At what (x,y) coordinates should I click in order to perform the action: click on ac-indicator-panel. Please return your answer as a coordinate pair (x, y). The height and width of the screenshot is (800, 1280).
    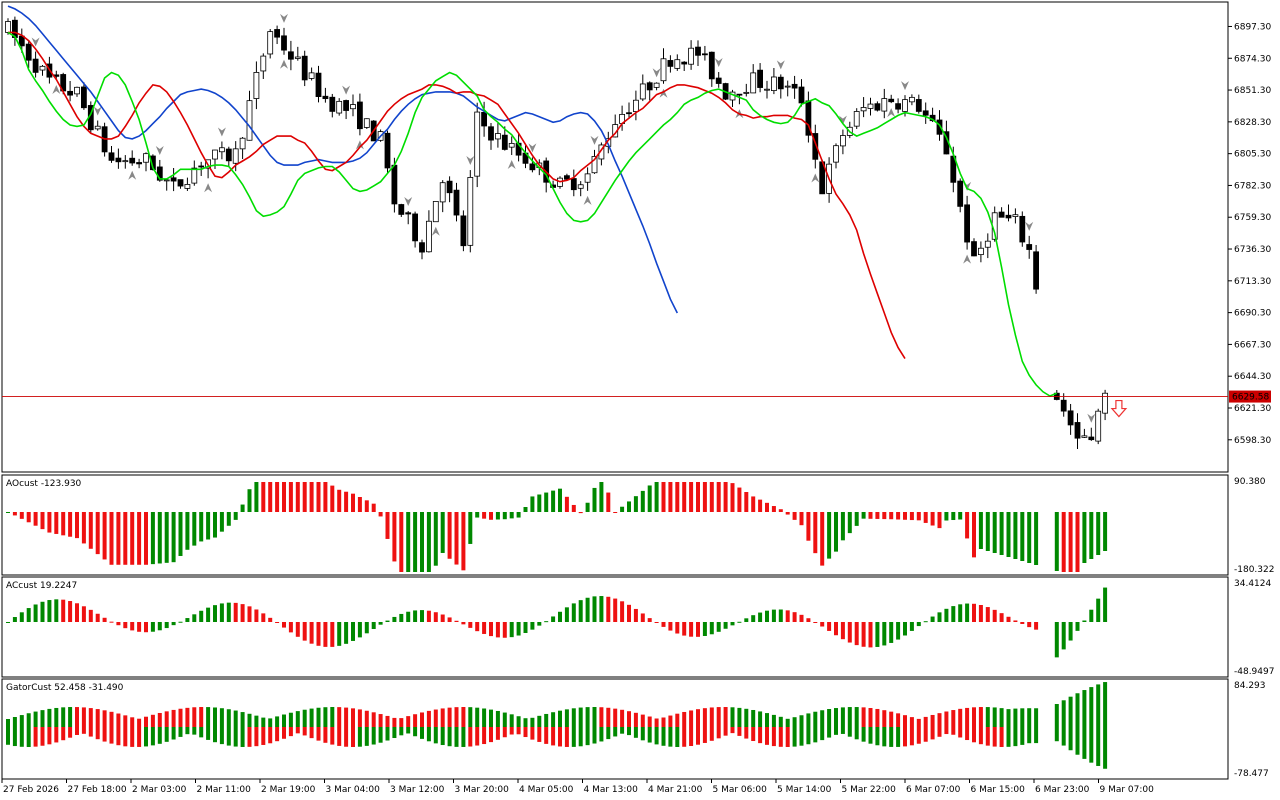
    Looking at the image, I should click on (557, 622).